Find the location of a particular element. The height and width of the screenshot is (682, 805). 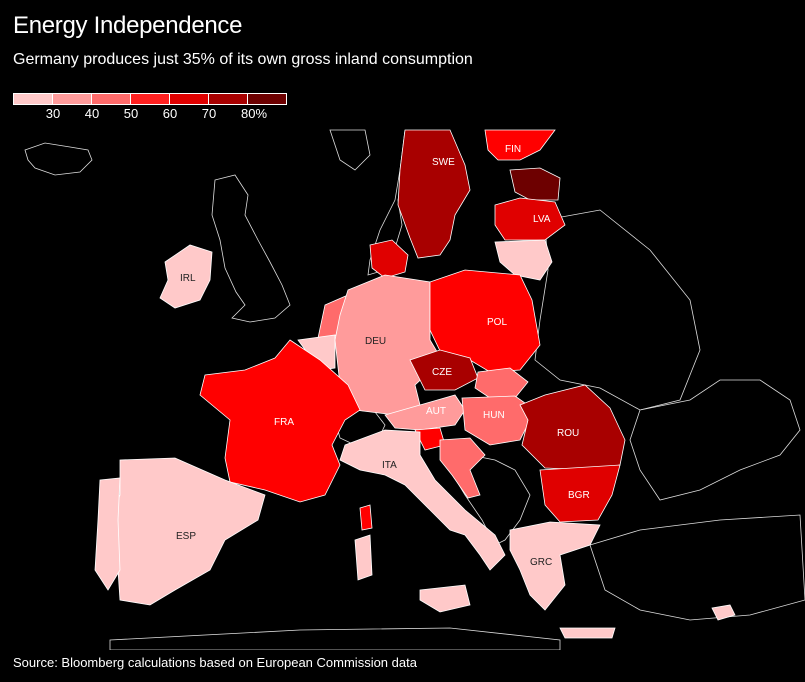

country-finland is located at coordinates (520, 145).